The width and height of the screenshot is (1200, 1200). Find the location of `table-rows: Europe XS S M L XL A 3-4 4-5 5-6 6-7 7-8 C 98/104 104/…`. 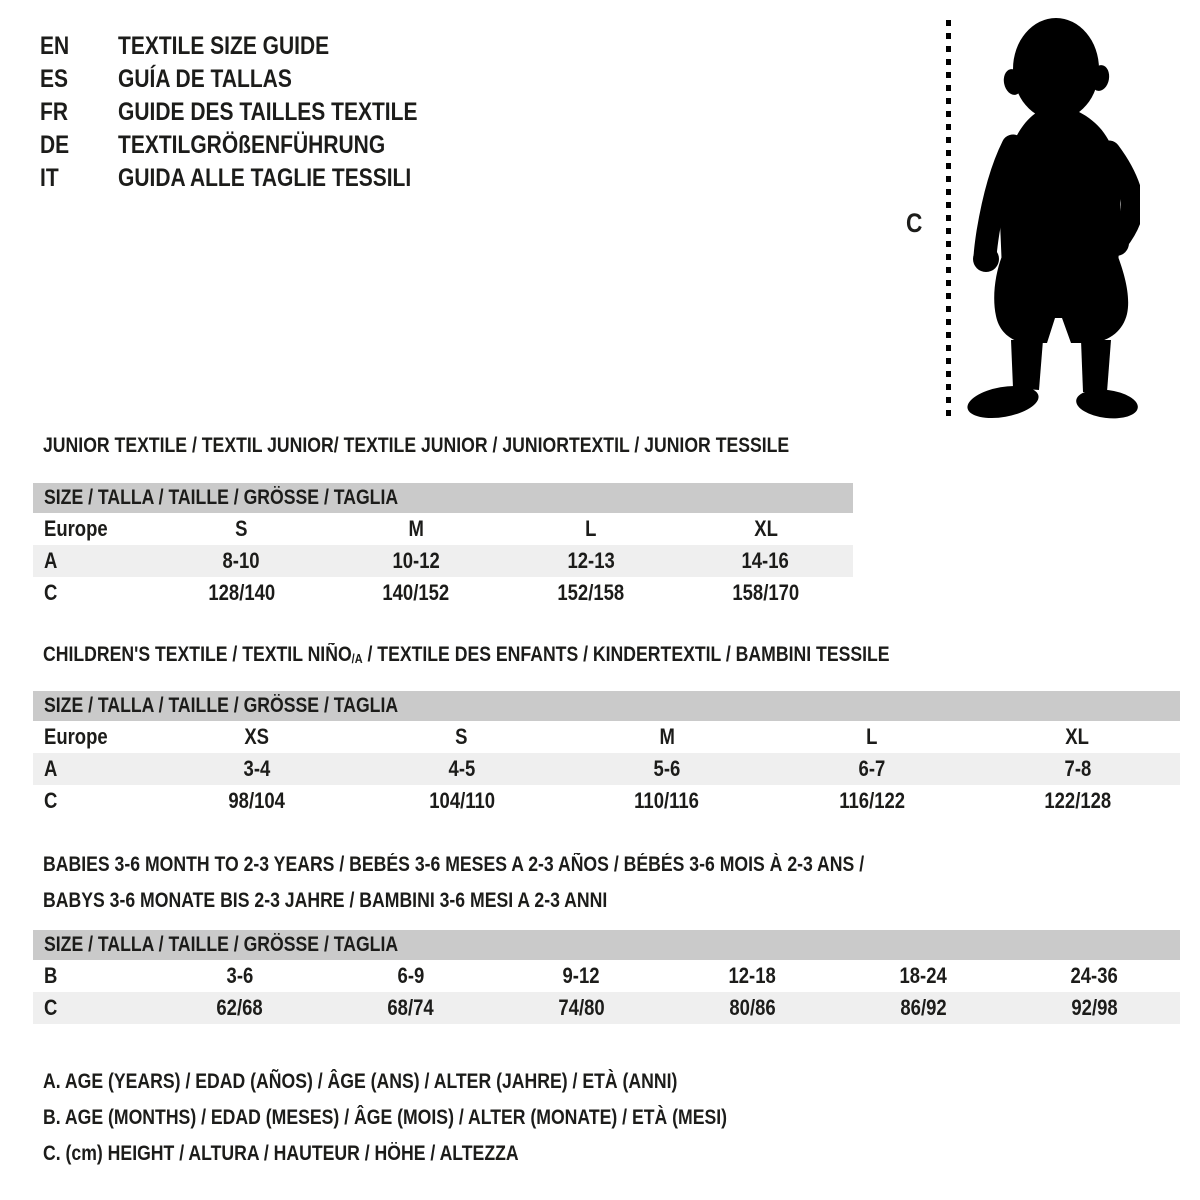

table-rows: Europe XS S M L XL A 3-4 4-5 5-6 6-7 7-8 C 98/104 104/… is located at coordinates (606, 769).